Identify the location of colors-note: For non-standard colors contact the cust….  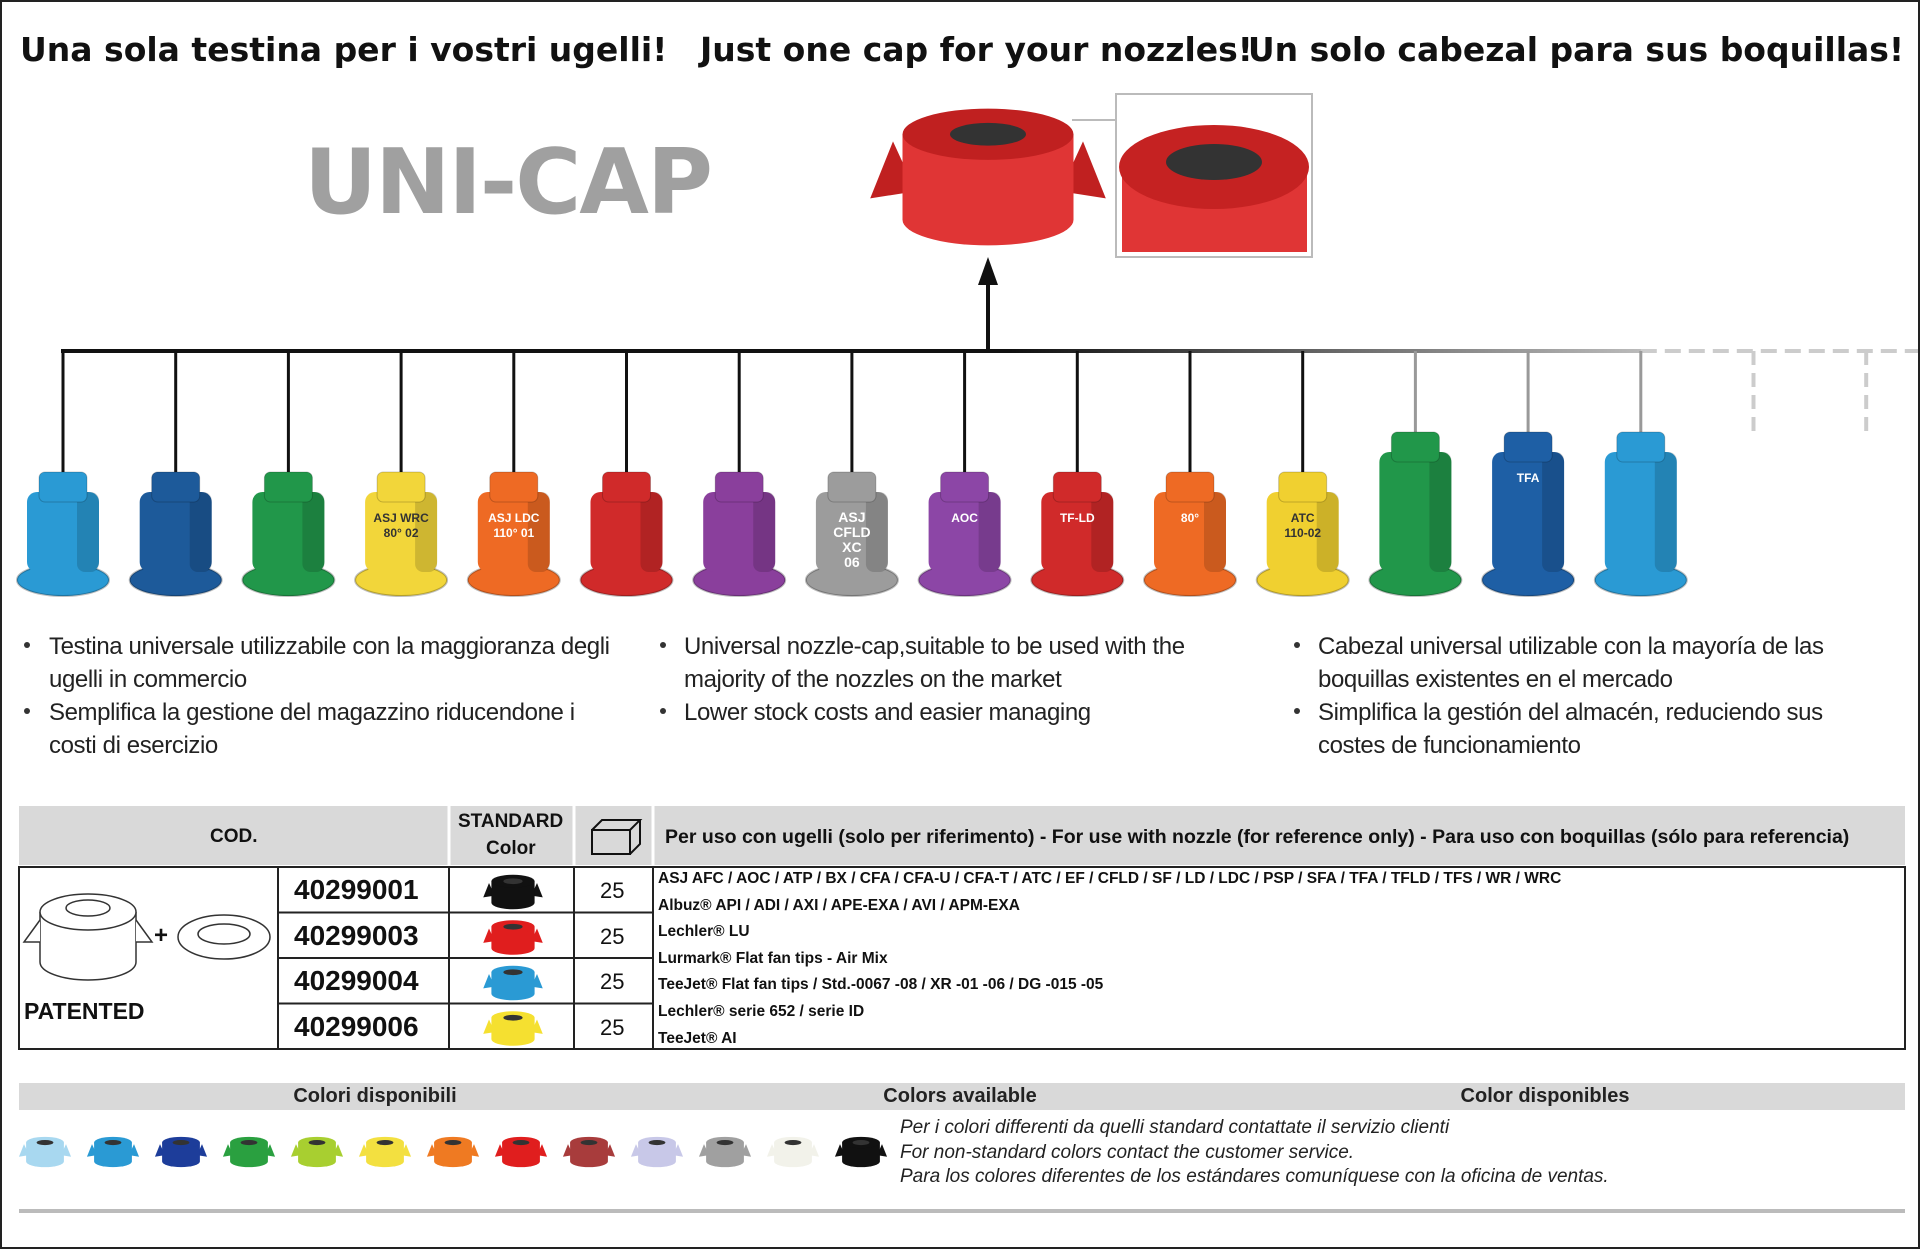
(1127, 1152).